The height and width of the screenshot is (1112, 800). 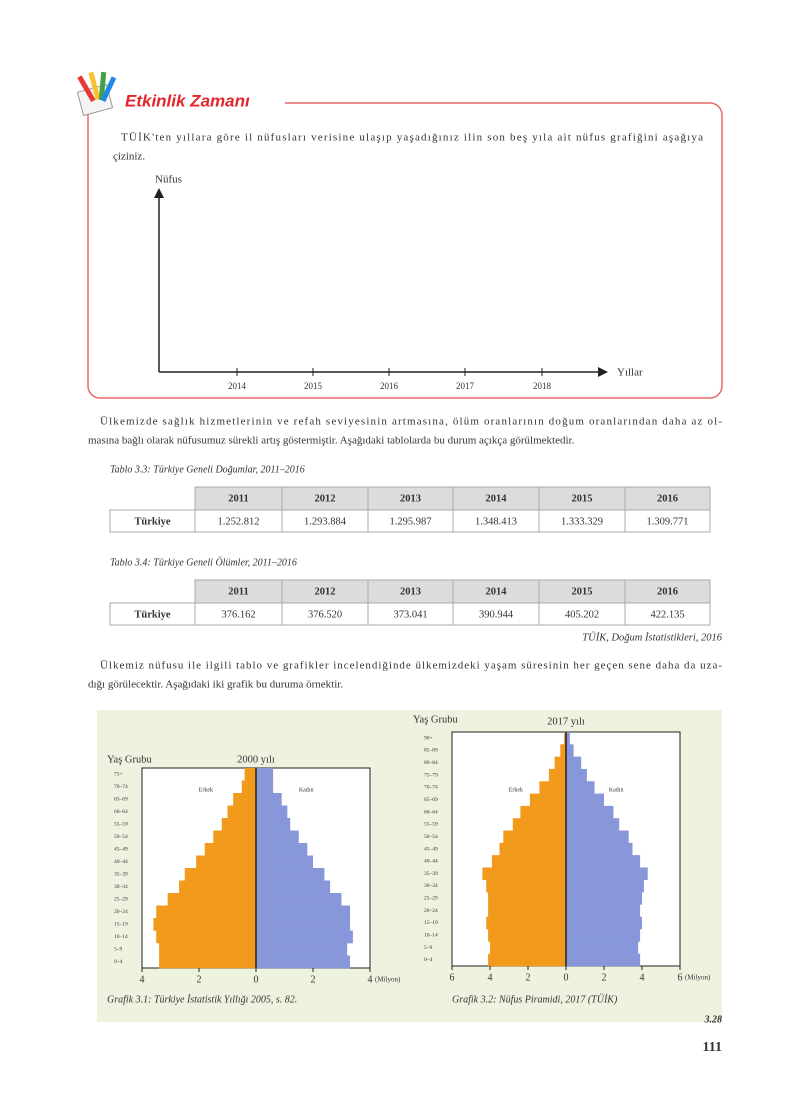 I want to click on x-axis-label: Yıllar, so click(x=630, y=373).